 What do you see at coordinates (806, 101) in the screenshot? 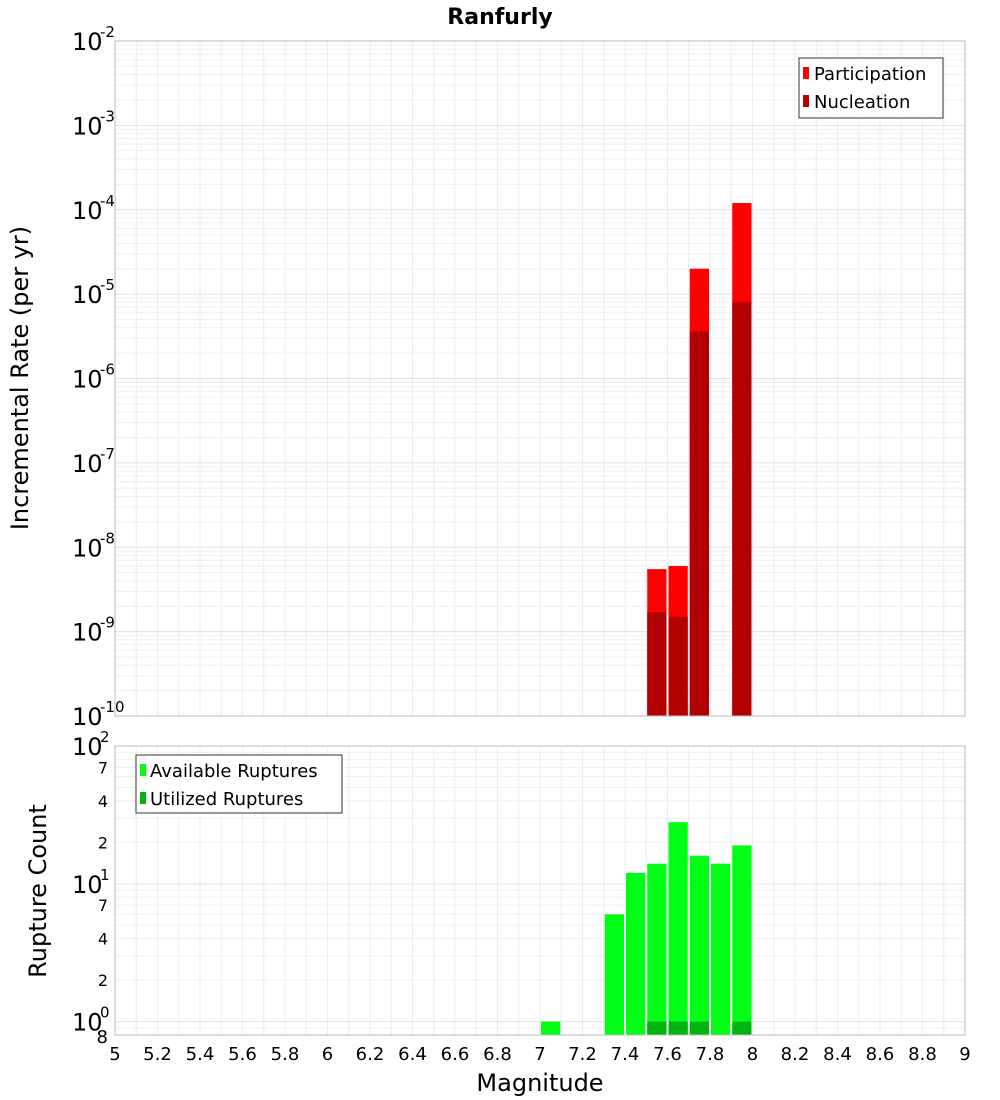
I see `nucleation-legend-swatch` at bounding box center [806, 101].